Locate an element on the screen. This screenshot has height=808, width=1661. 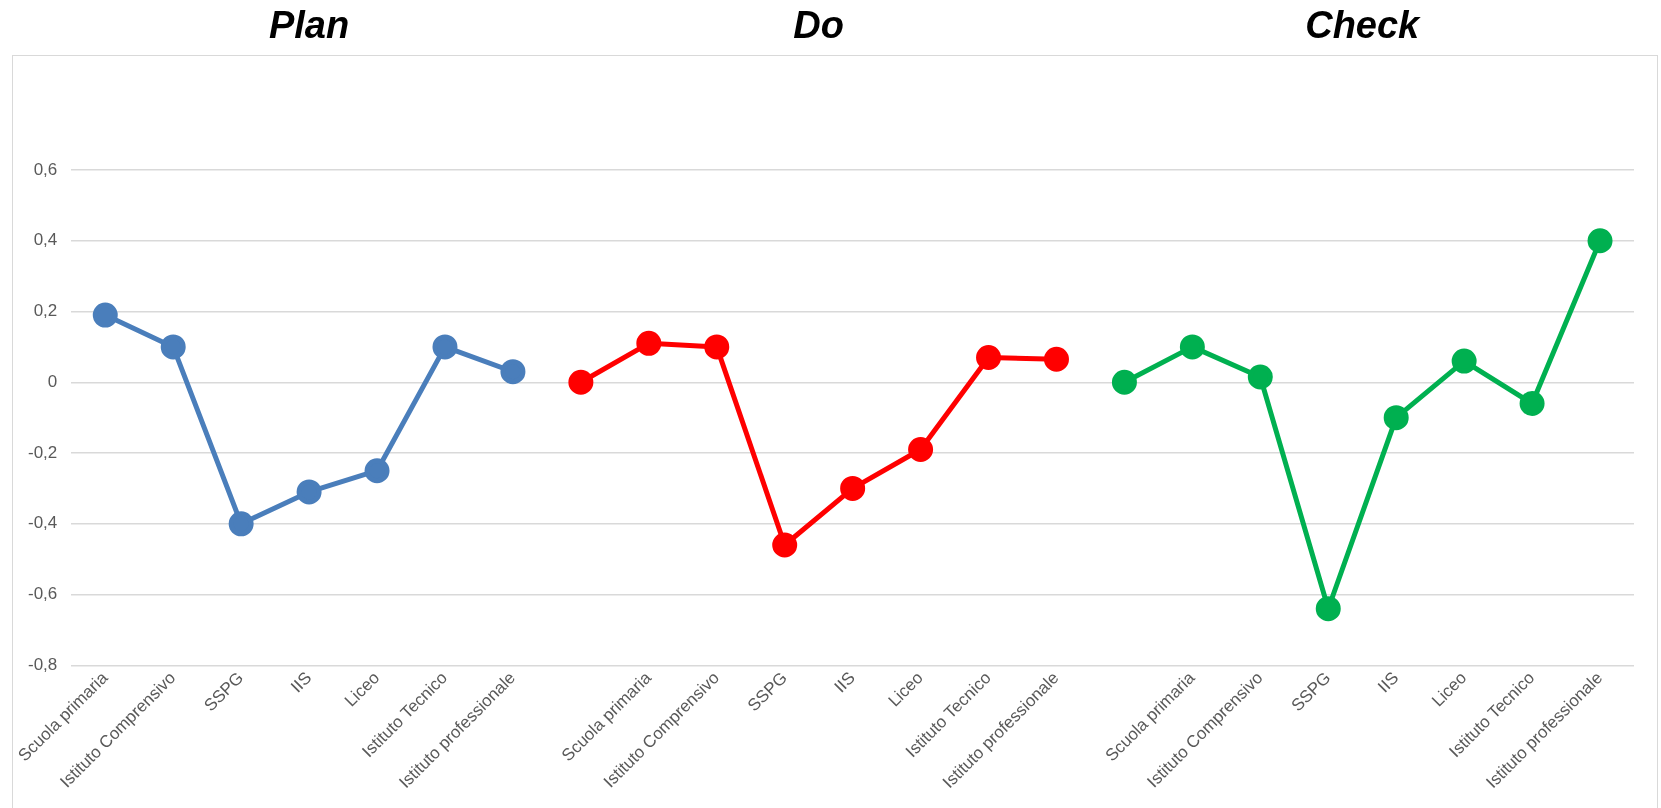
y-tick-label: -0,8 is located at coordinates (43, 665).